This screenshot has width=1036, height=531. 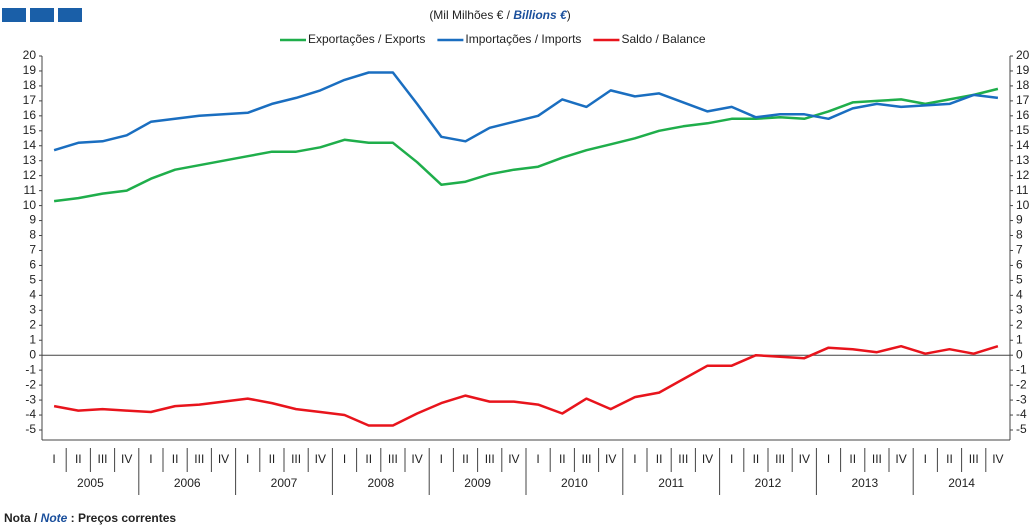 What do you see at coordinates (1023, 175) in the screenshot?
I see `y2-tick-label: 12` at bounding box center [1023, 175].